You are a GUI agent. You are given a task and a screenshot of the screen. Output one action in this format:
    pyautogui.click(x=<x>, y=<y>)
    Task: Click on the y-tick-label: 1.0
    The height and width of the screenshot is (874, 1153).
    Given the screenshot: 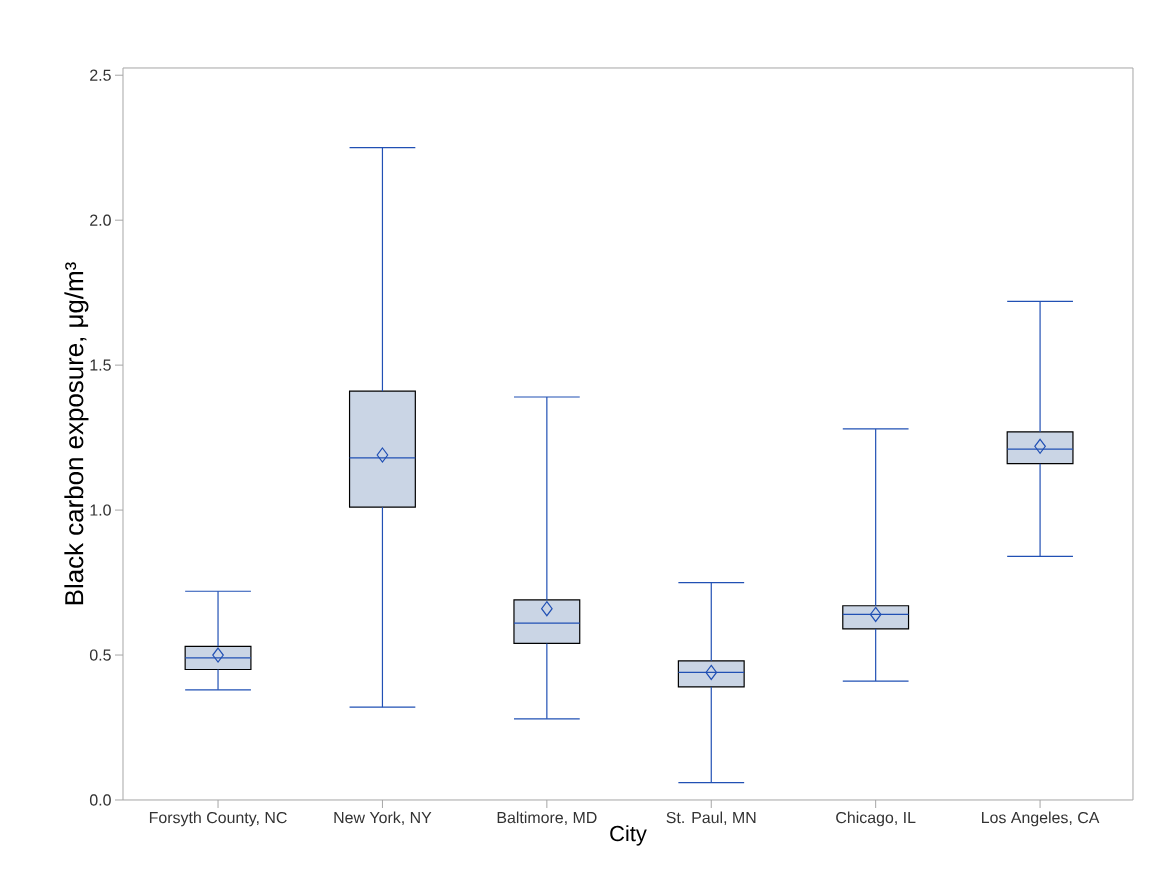 What is the action you would take?
    pyautogui.click(x=100, y=510)
    